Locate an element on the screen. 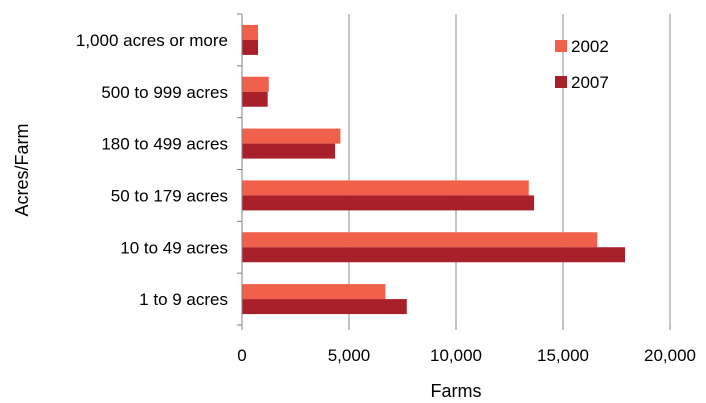 This screenshot has height=403, width=706. x-tick-label-2: 10,000 is located at coordinates (456, 355).